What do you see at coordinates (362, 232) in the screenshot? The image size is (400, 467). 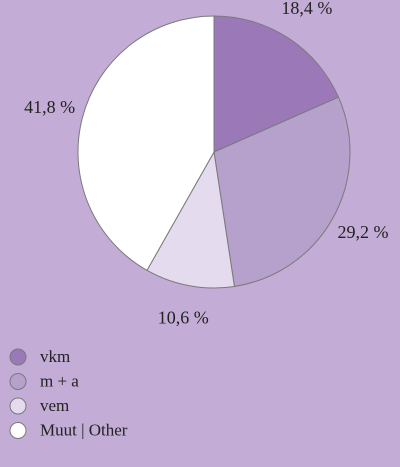 I see `slice-label: 29,2 %` at bounding box center [362, 232].